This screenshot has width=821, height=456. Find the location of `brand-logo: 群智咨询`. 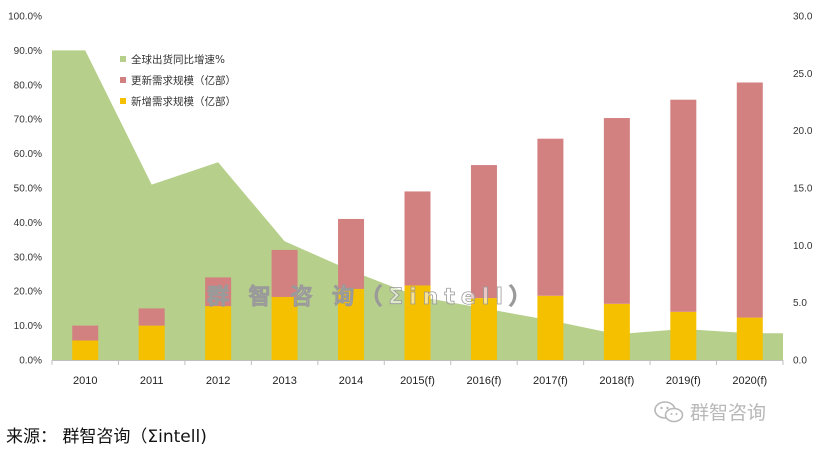

brand-logo: 群智咨询 is located at coordinates (710, 411).